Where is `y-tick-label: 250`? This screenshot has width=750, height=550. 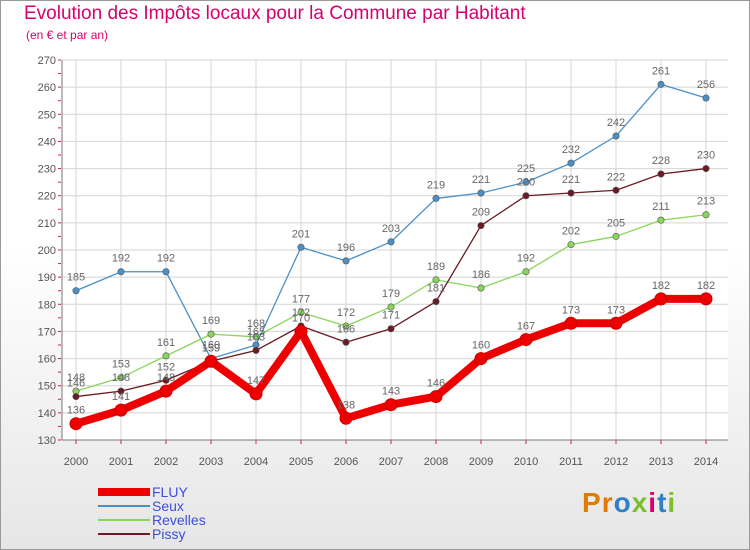 y-tick-label: 250 is located at coordinates (47, 115).